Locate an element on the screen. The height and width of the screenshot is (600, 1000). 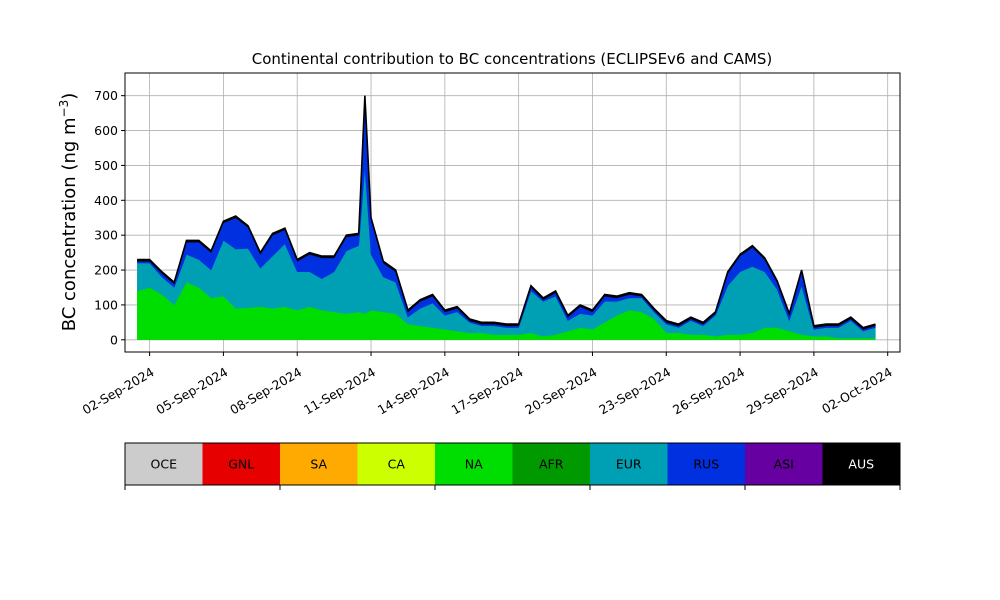
legend-swatch-asi is located at coordinates (784, 464).